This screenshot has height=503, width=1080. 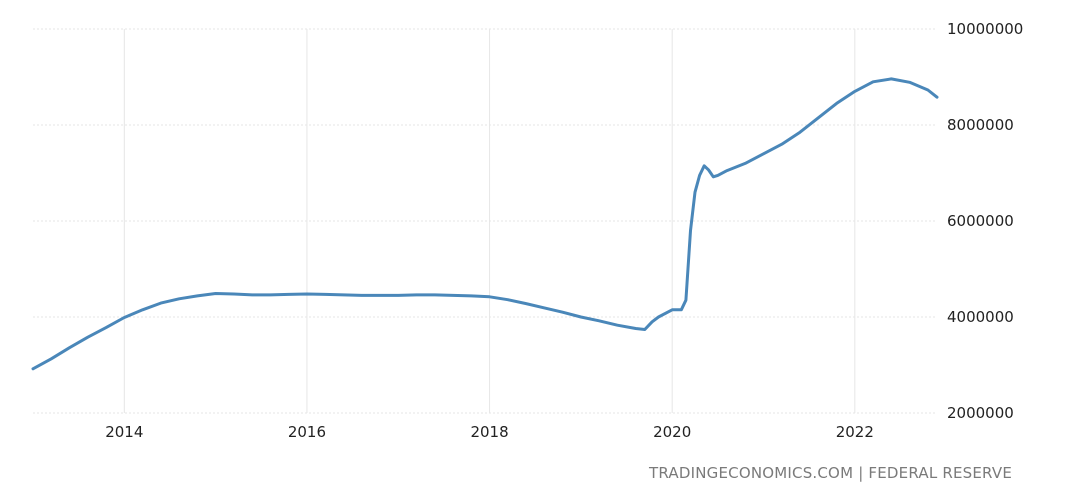 What do you see at coordinates (980, 125) in the screenshot?
I see `y-tick-label: 8000000` at bounding box center [980, 125].